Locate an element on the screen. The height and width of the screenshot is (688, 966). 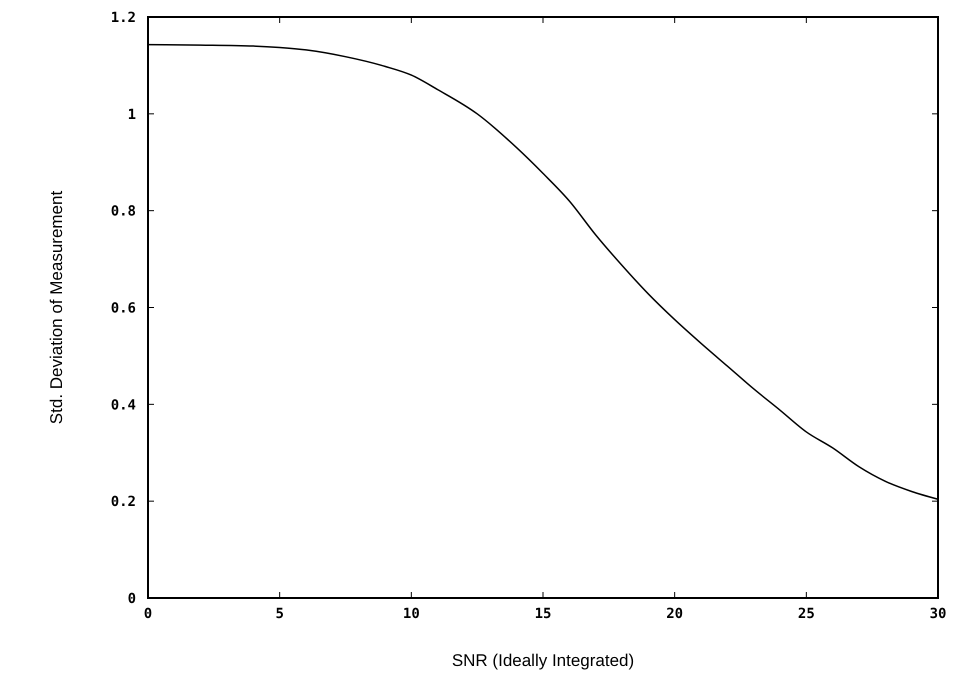
y-tick-label: 0.2 is located at coordinates (123, 502).